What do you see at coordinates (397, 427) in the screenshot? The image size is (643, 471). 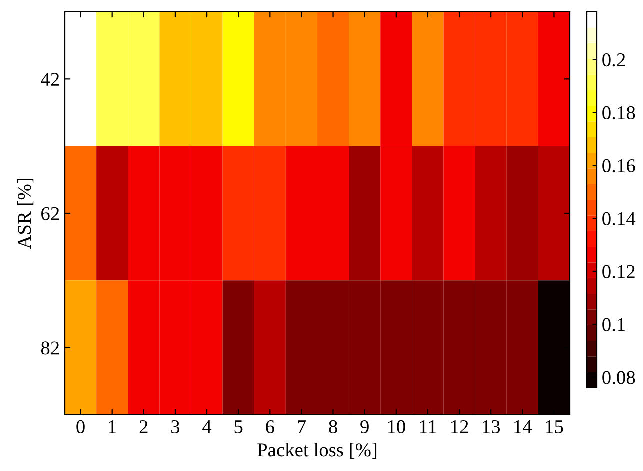 I see `x-tick-label: 10` at bounding box center [397, 427].